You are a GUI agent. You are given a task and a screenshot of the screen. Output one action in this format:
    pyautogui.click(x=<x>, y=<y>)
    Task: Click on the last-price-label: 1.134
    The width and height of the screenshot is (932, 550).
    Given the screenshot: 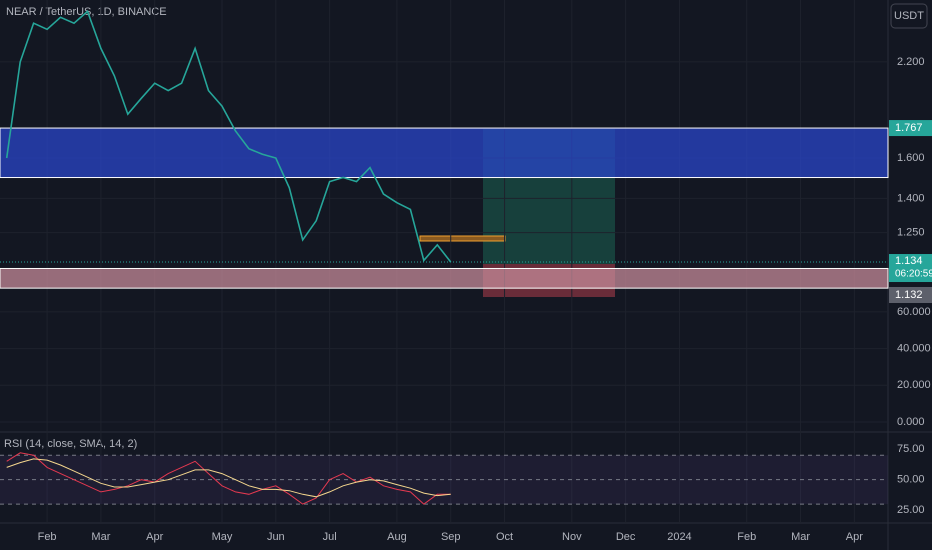 What is the action you would take?
    pyautogui.click(x=909, y=261)
    